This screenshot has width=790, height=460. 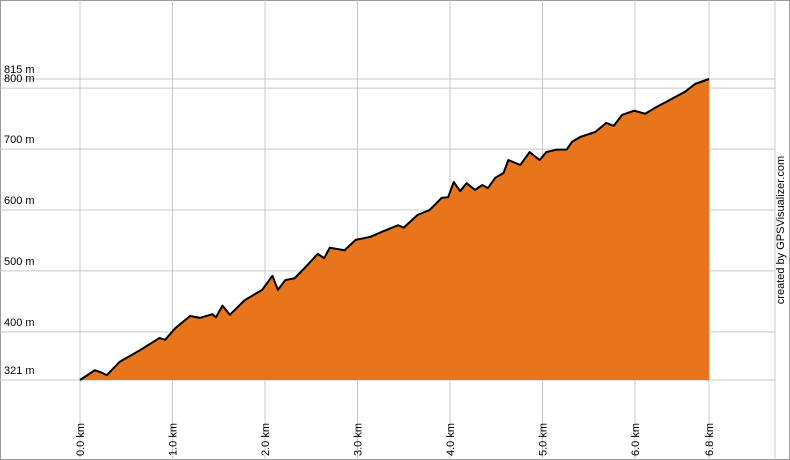 I want to click on y-tick-label: 500 m, so click(x=19, y=262).